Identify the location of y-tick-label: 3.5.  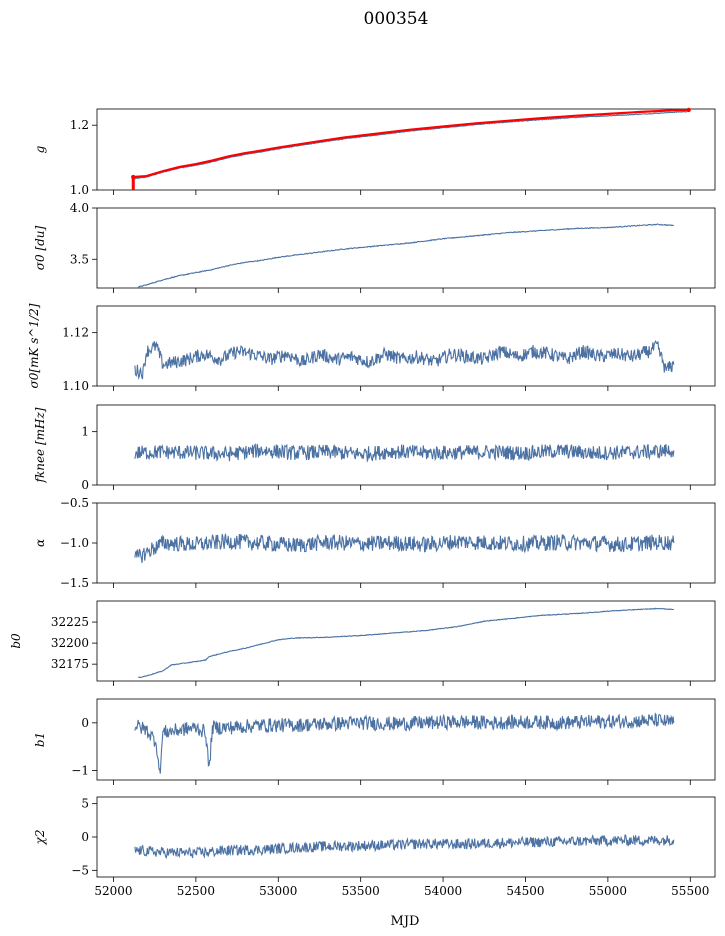
(79, 259).